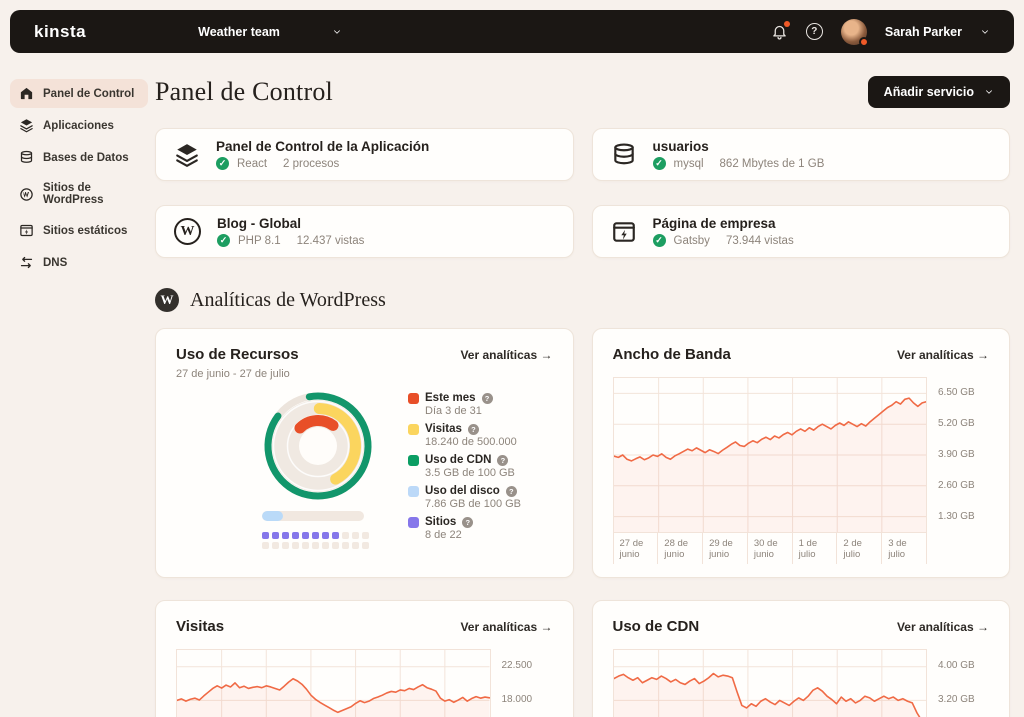  What do you see at coordinates (769, 683) in the screenshot?
I see `cdn-chart` at bounding box center [769, 683].